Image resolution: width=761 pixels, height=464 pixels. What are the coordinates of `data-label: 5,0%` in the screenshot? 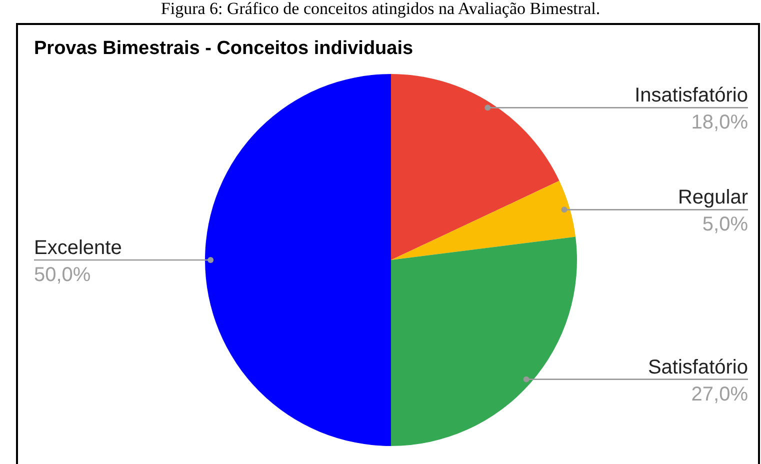 It's located at (725, 225).